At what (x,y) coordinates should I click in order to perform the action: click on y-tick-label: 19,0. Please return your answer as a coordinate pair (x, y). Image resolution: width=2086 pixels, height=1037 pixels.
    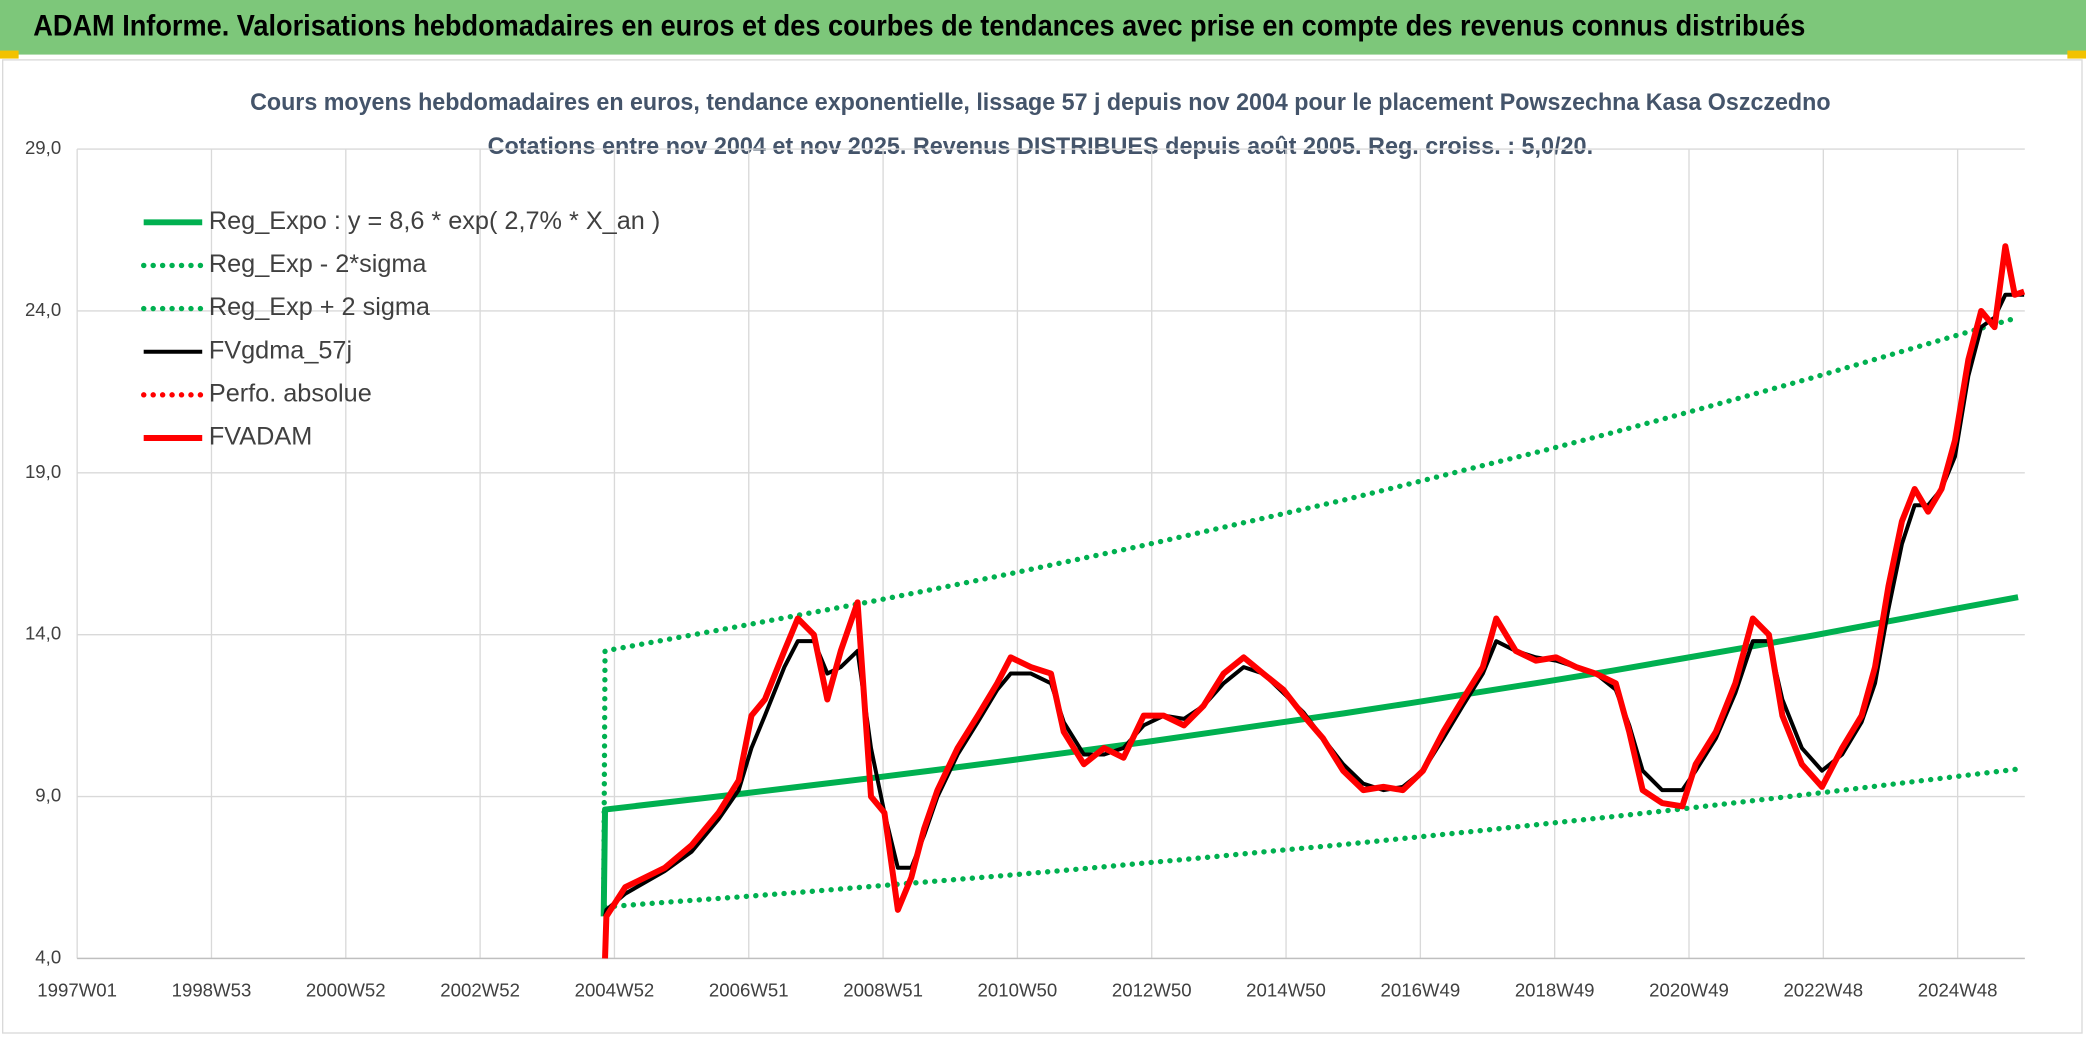
    Looking at the image, I should click on (43, 471).